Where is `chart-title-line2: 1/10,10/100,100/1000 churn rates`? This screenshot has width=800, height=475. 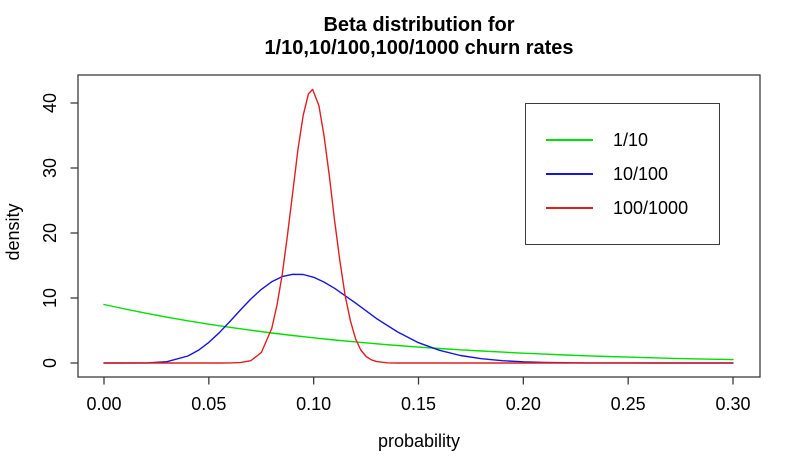
chart-title-line2: 1/10,10/100,100/1000 churn rates is located at coordinates (419, 48).